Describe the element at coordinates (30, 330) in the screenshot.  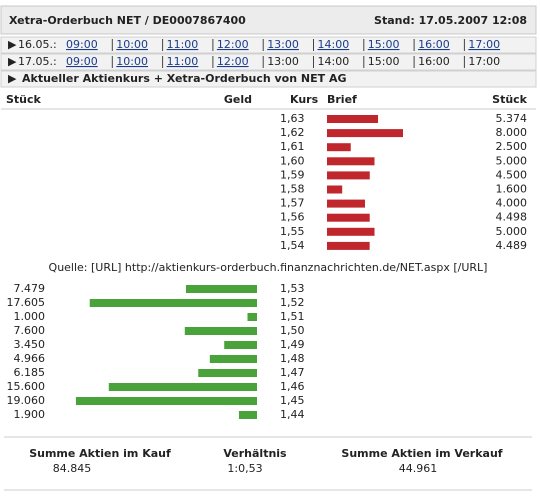
I see `bid-qty: 7.600` at that location.